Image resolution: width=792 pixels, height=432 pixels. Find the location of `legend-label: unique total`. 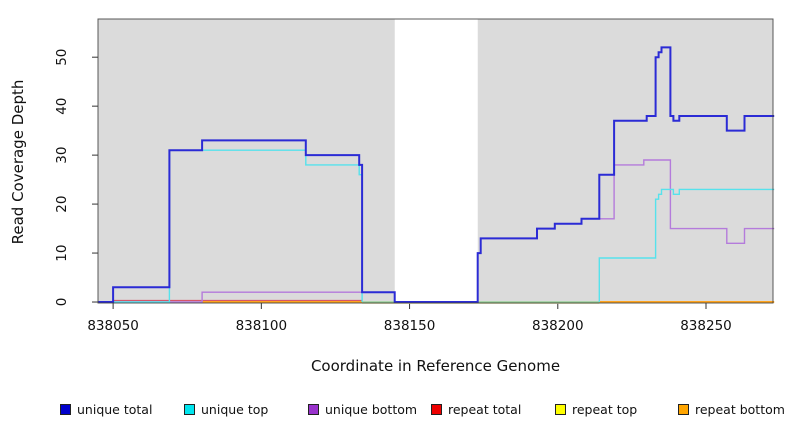

legend-label: unique total is located at coordinates (115, 409).